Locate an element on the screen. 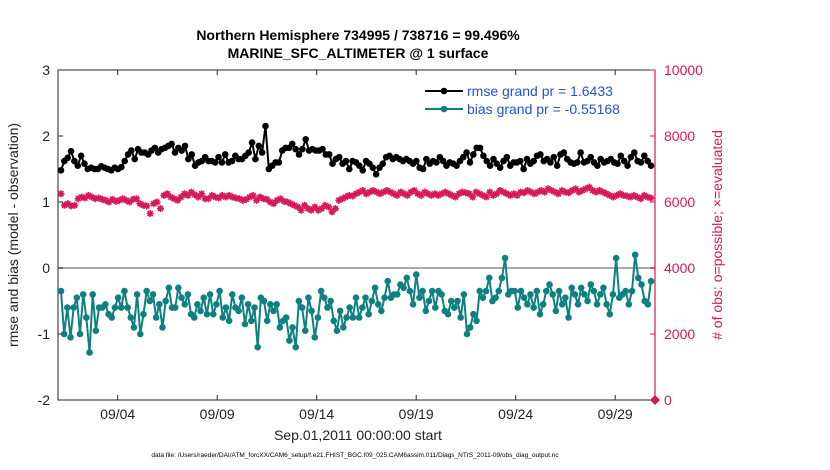  left-tick-label: 1 is located at coordinates (46, 202).